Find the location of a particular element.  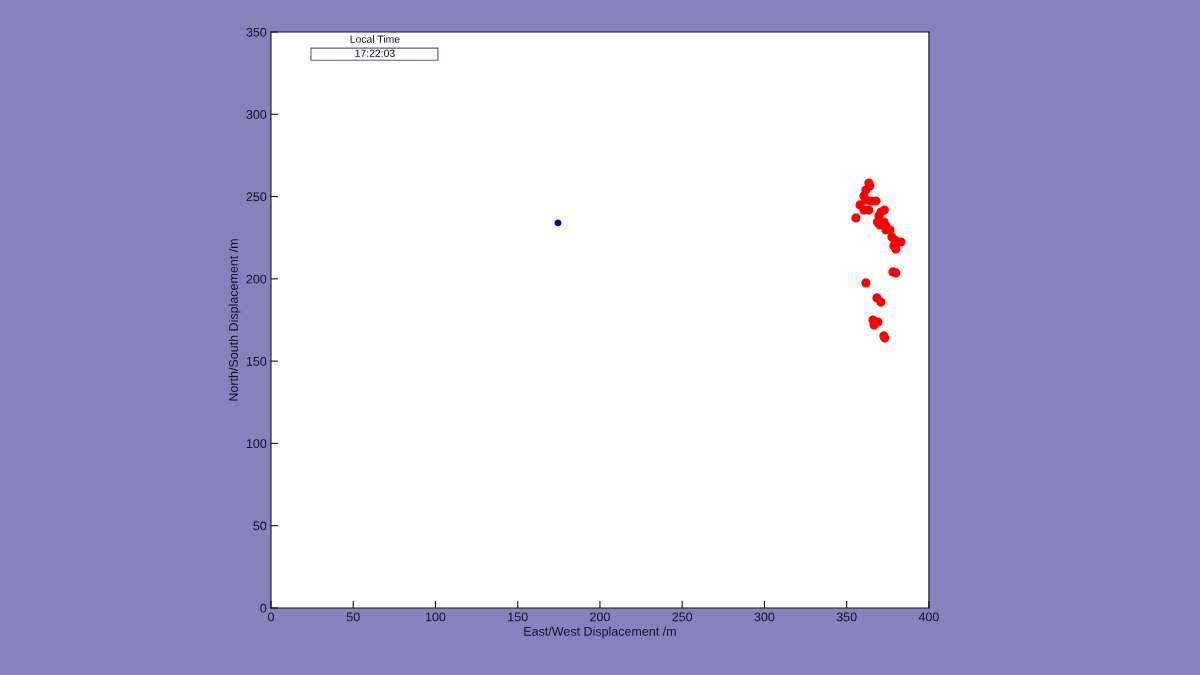

x-tick-label: 100 is located at coordinates (435, 617).